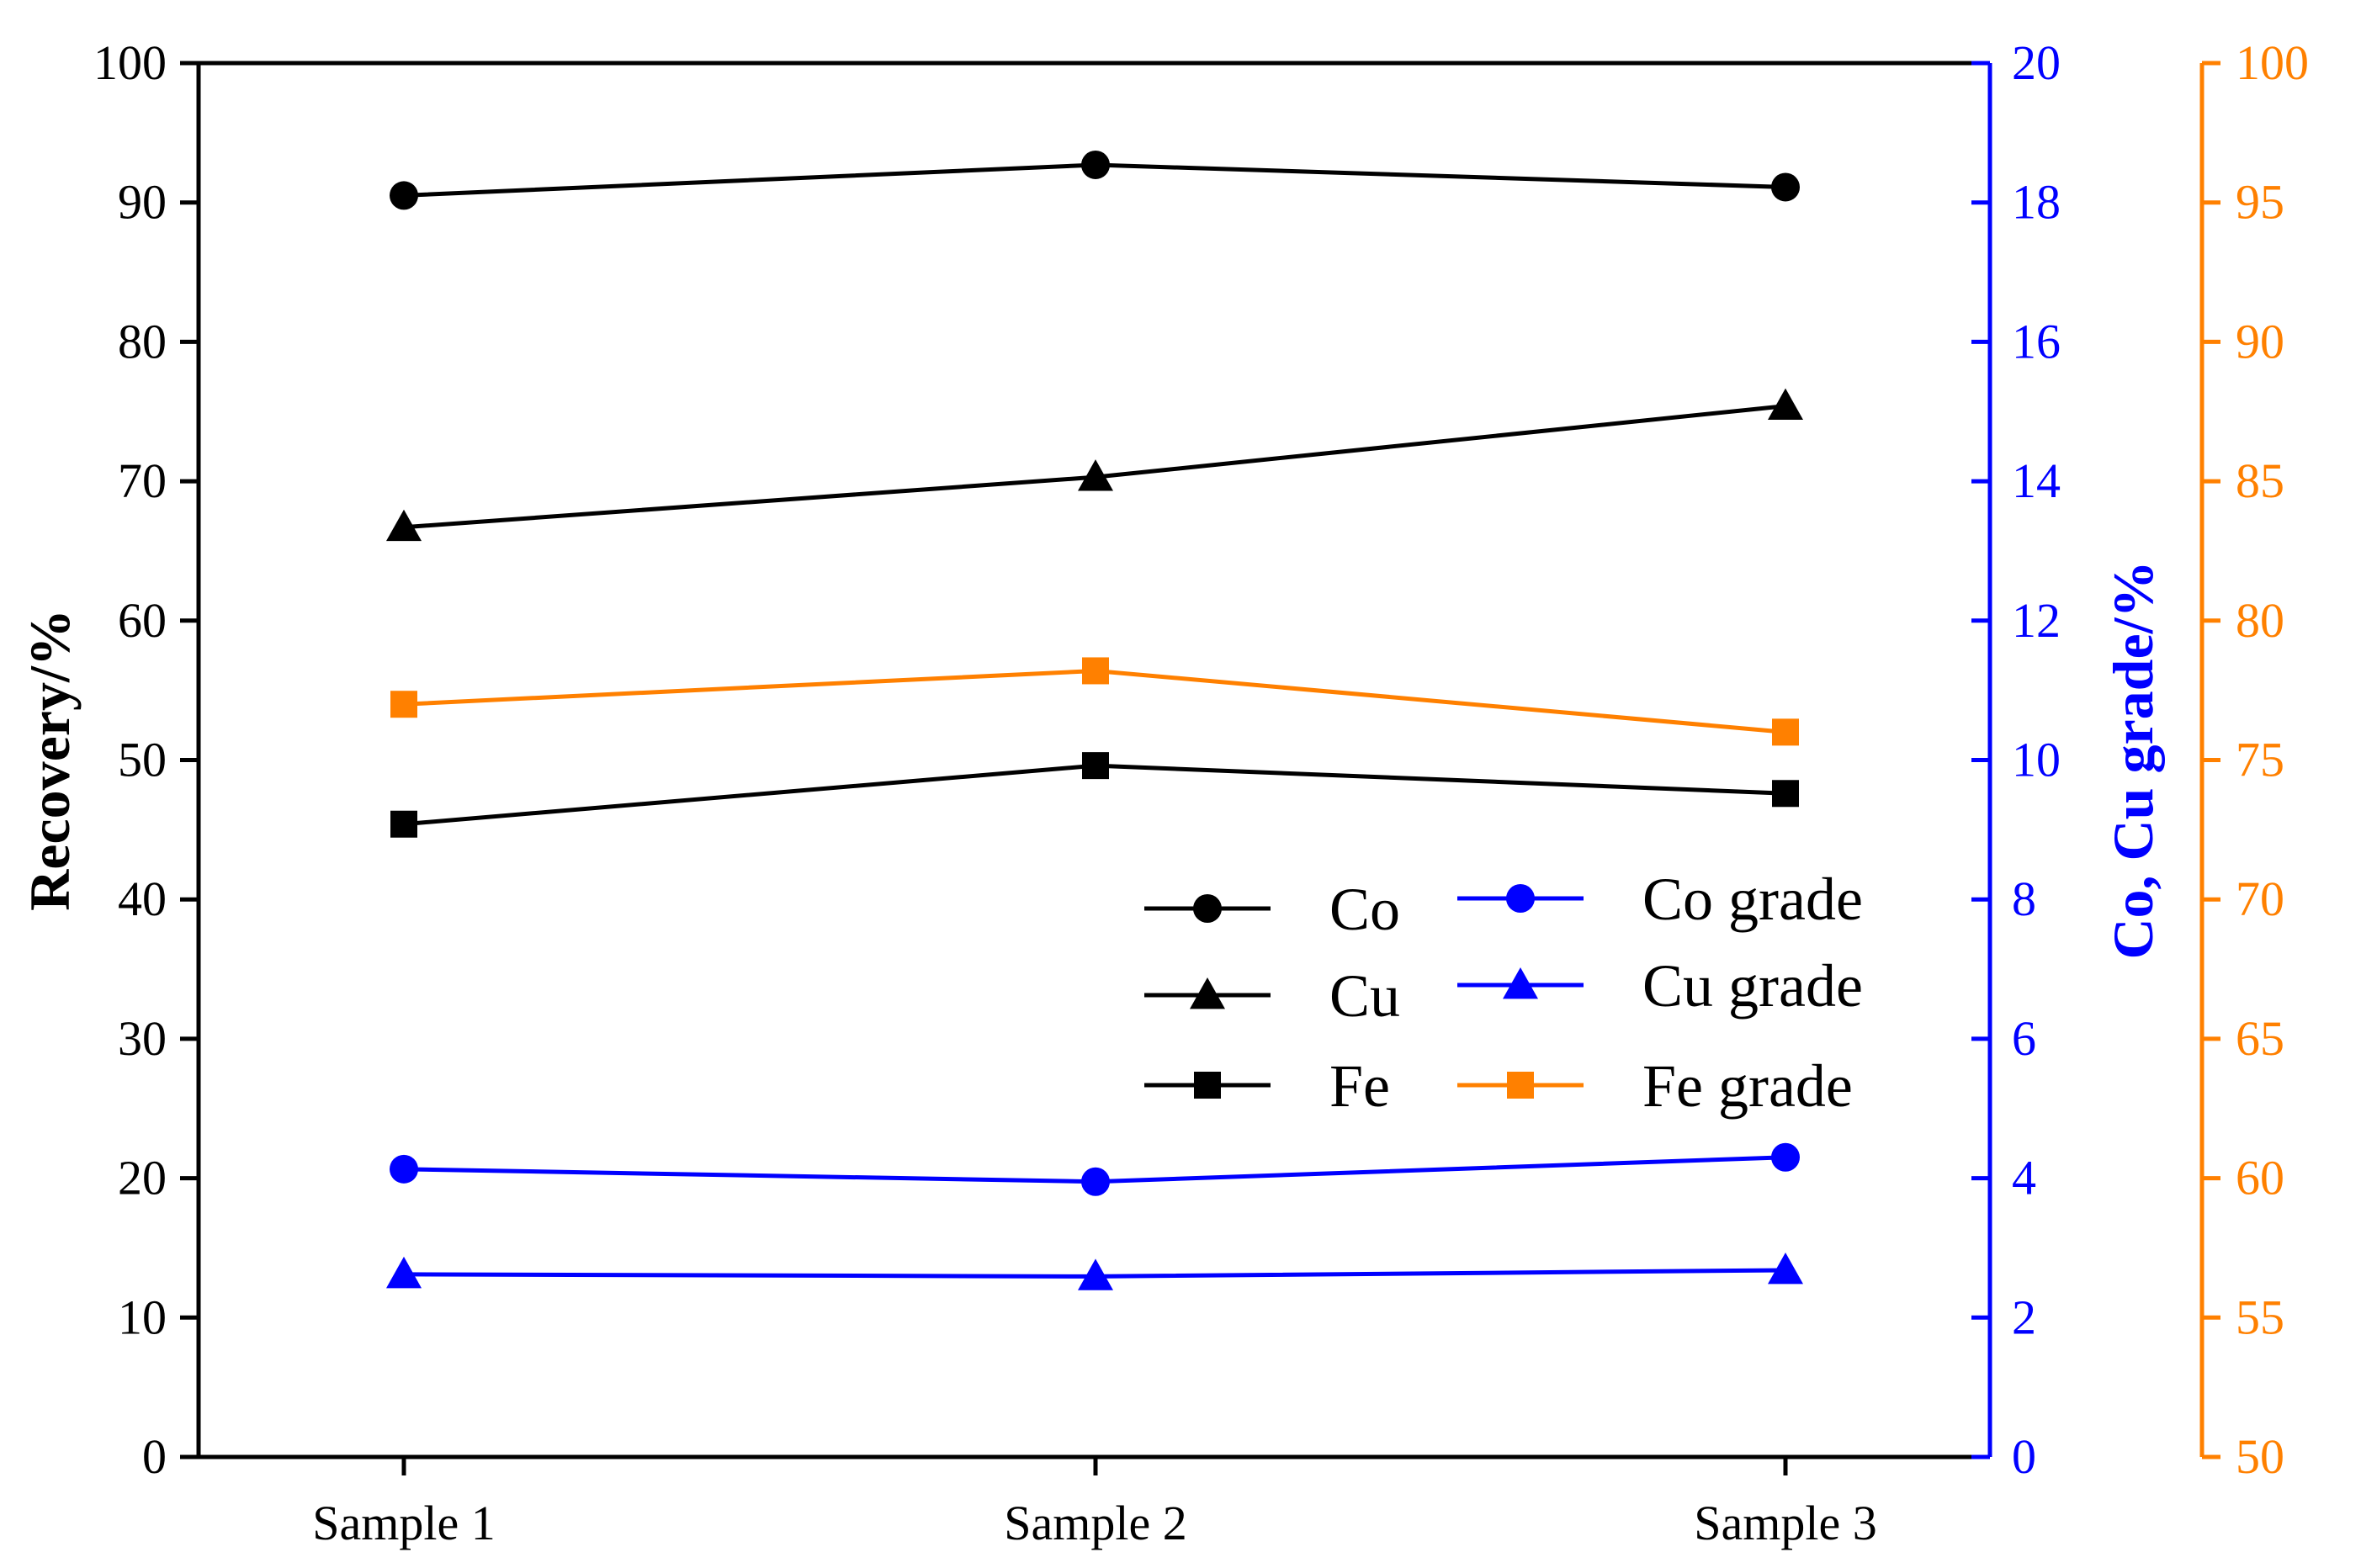  I want to click on right-2-tick-label: 55, so click(2260, 1317).